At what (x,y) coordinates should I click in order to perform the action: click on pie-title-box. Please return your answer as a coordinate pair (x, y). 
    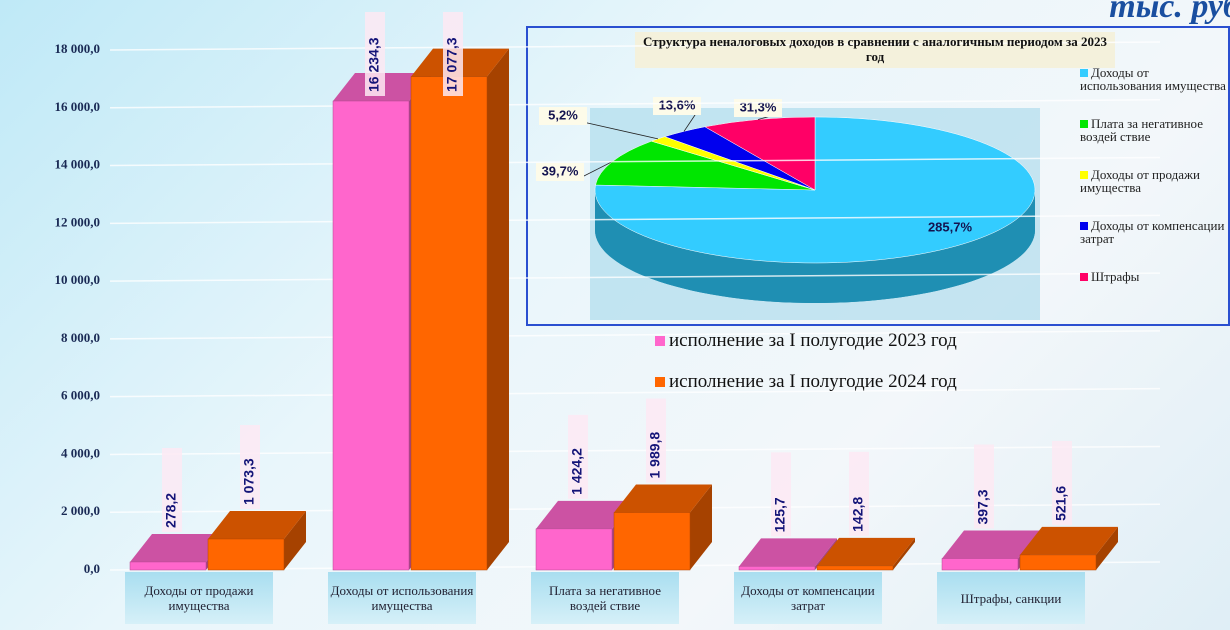
    Looking at the image, I should click on (875, 50).